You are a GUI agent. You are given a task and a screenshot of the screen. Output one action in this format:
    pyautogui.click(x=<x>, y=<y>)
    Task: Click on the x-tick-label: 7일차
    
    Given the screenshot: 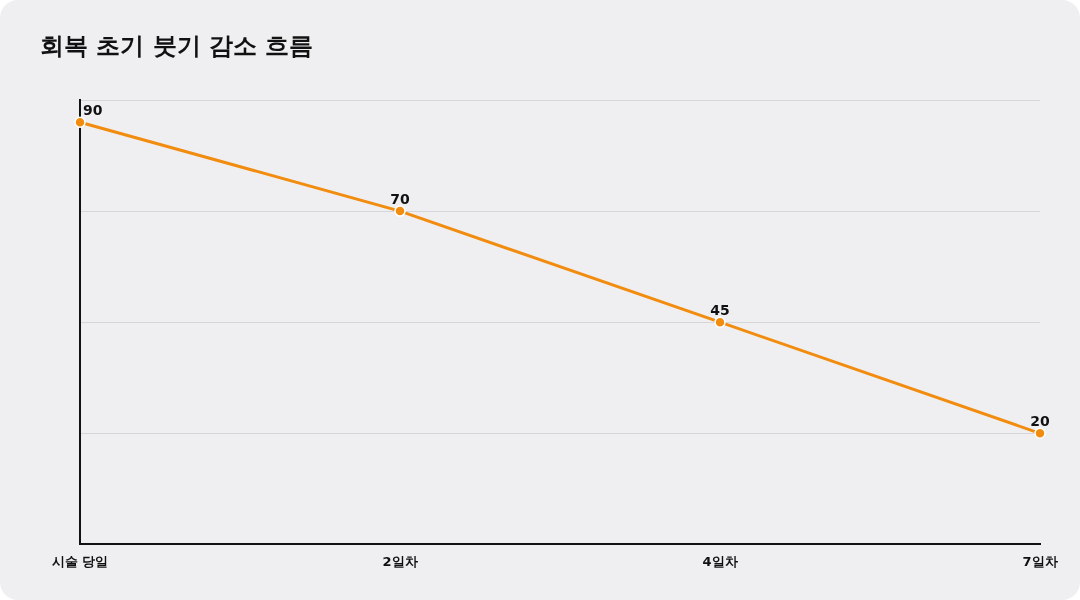 What is the action you would take?
    pyautogui.click(x=1040, y=561)
    